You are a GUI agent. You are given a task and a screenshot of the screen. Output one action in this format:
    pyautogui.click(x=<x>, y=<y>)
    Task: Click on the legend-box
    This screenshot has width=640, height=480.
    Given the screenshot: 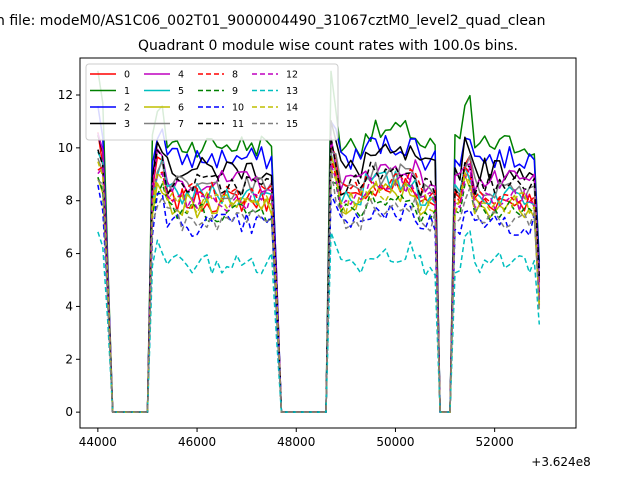 What is the action you would take?
    pyautogui.click(x=212, y=102)
    